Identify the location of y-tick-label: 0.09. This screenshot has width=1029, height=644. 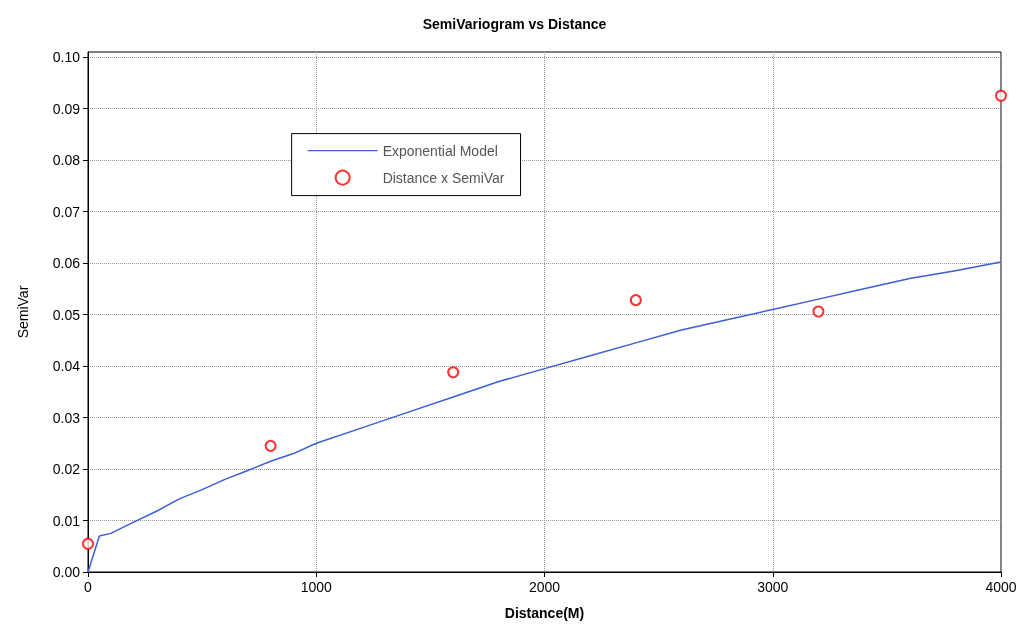
(66, 108).